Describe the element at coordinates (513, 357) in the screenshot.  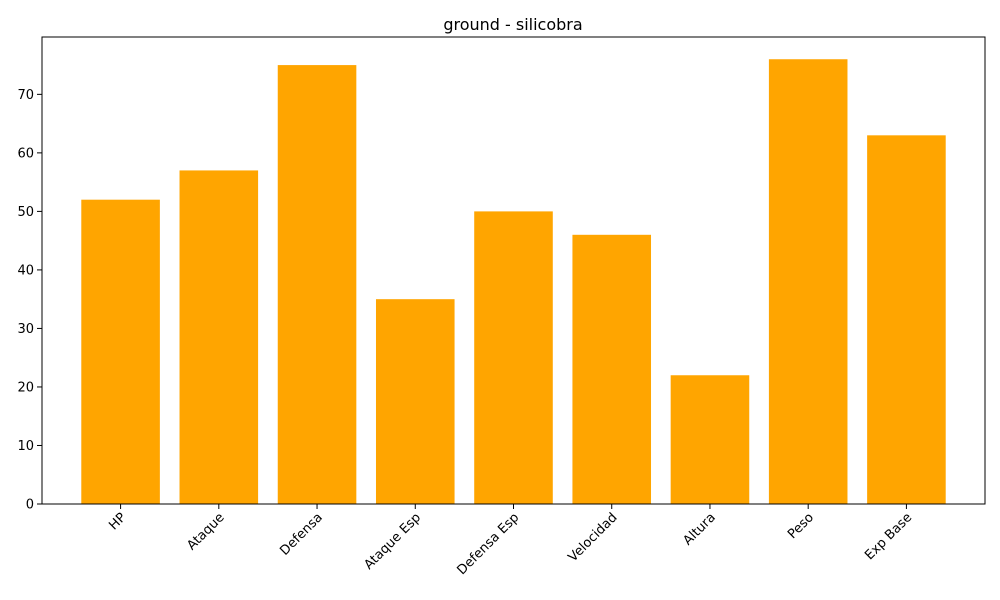
I see `bar-defensa-esp` at that location.